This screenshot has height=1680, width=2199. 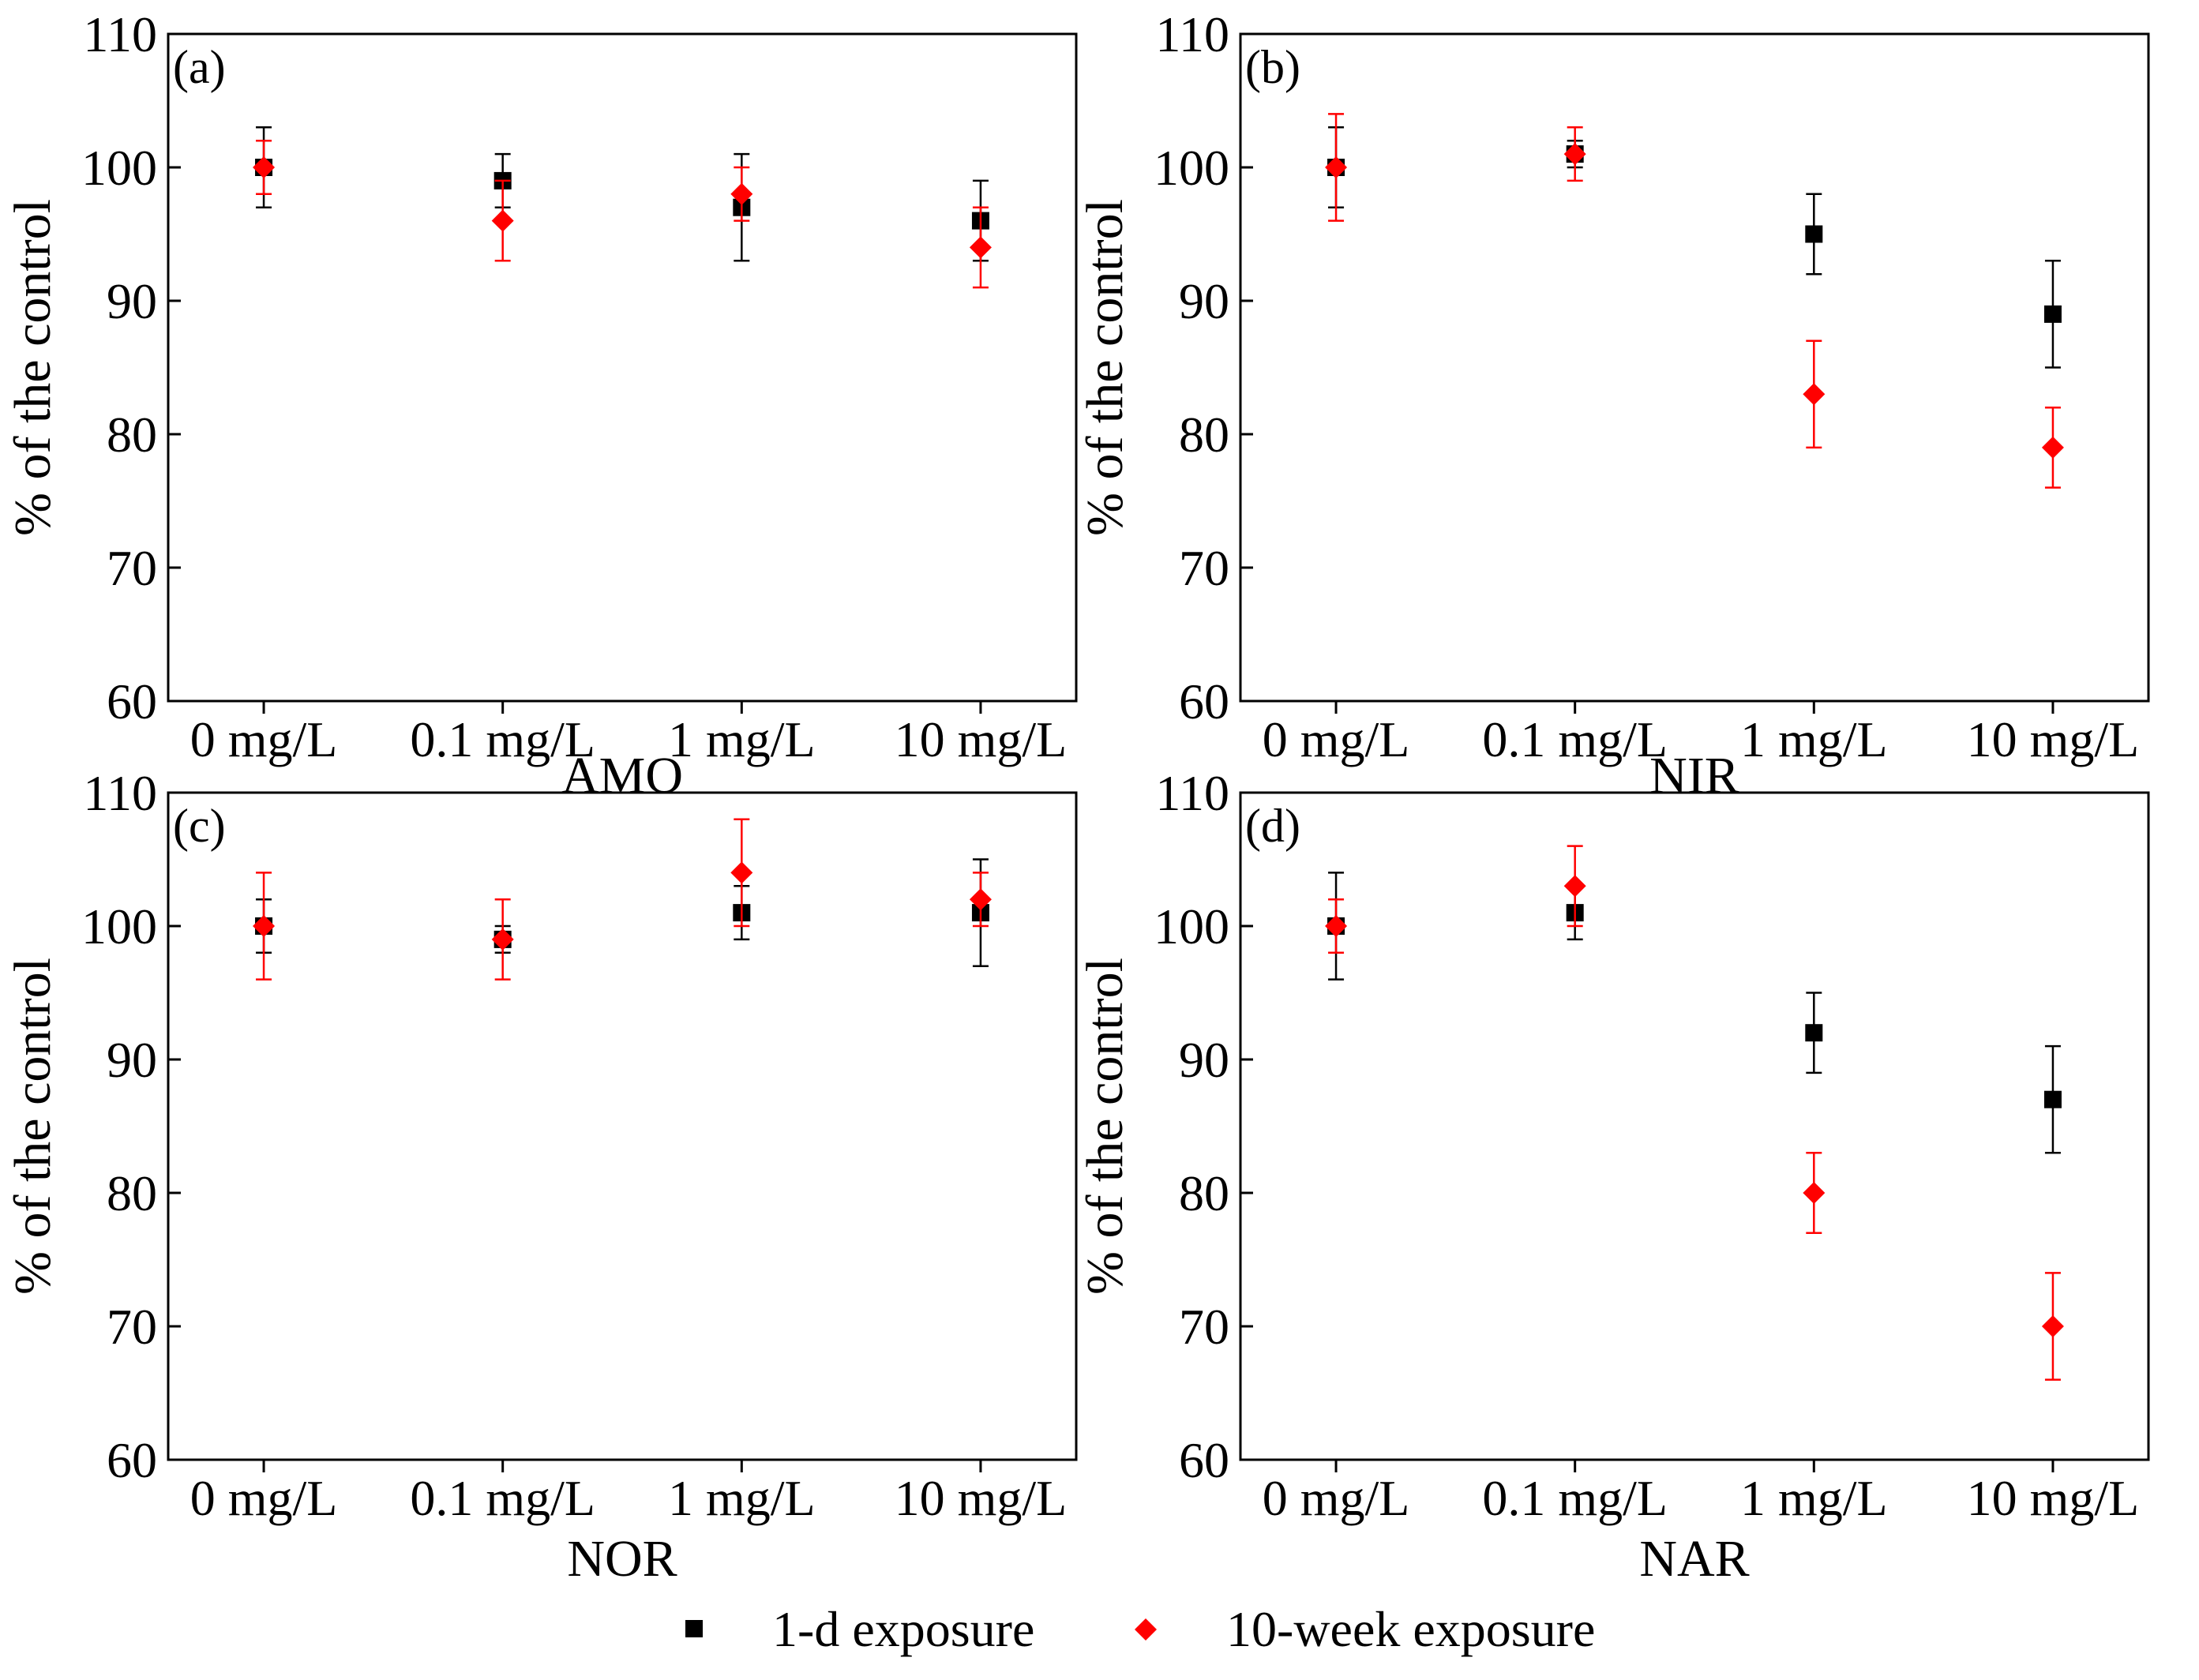 I want to click on panel-label: (d), so click(x=1272, y=826).